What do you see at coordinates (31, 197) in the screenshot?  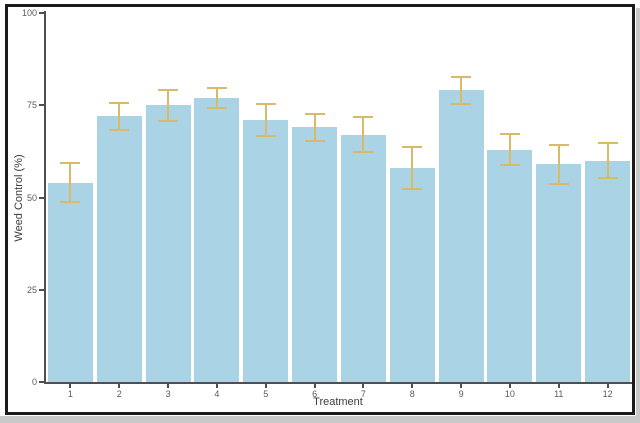 I see `y-tick-label: 50` at bounding box center [31, 197].